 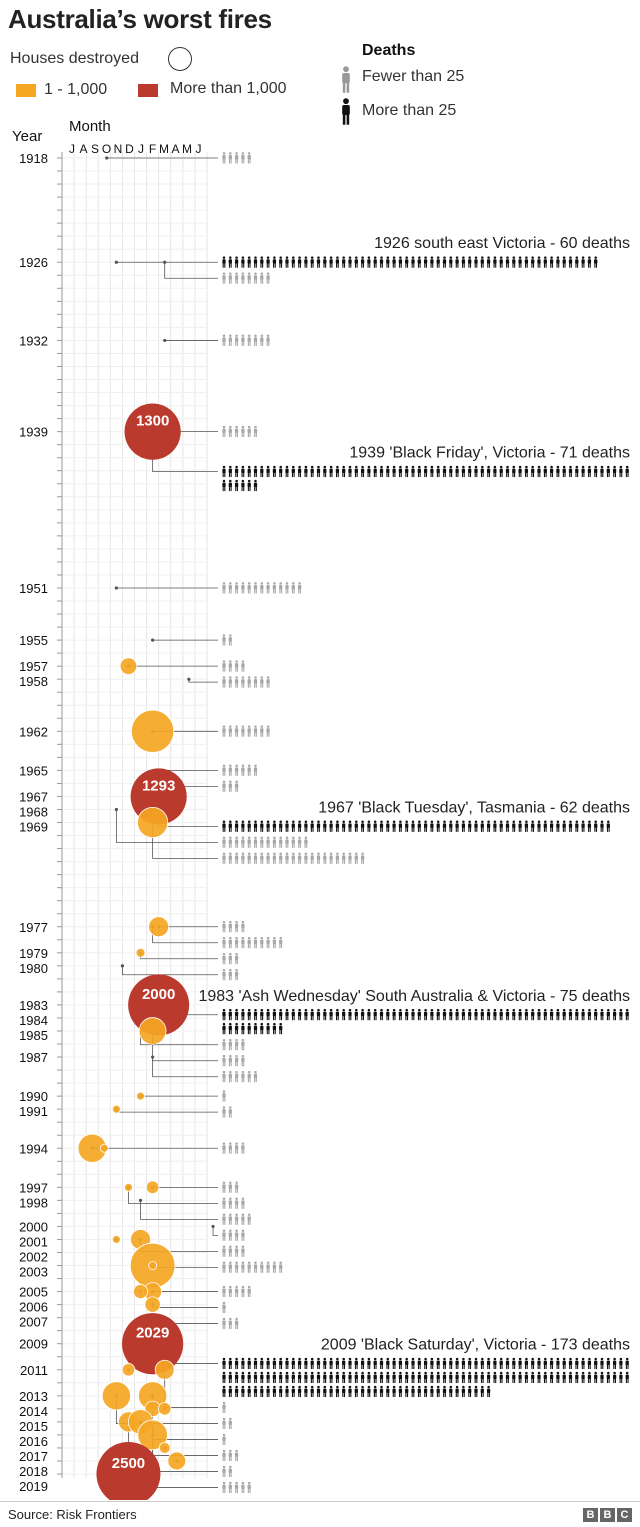 What do you see at coordinates (33, 340) in the screenshot?
I see `year-tick-label: 1932` at bounding box center [33, 340].